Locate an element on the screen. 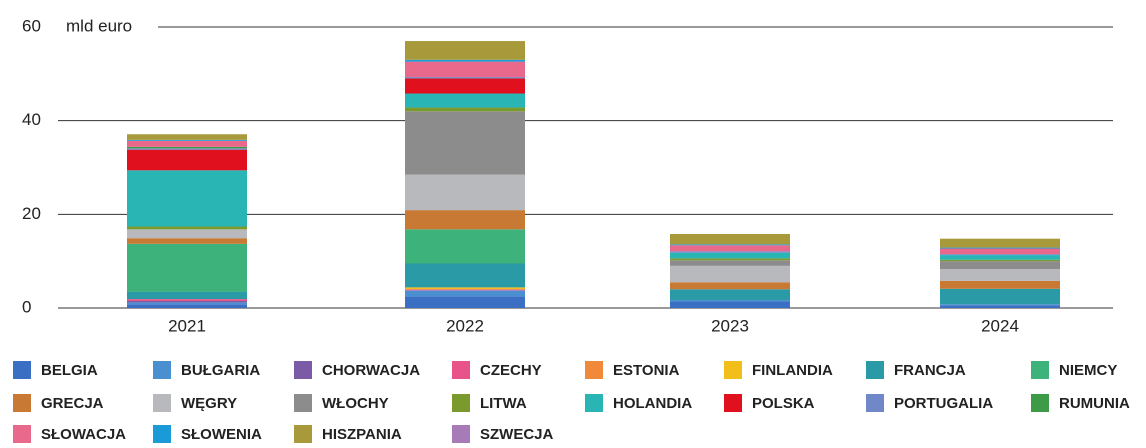 The image size is (1146, 448). legend-label: BUŁGARIA is located at coordinates (220, 370).